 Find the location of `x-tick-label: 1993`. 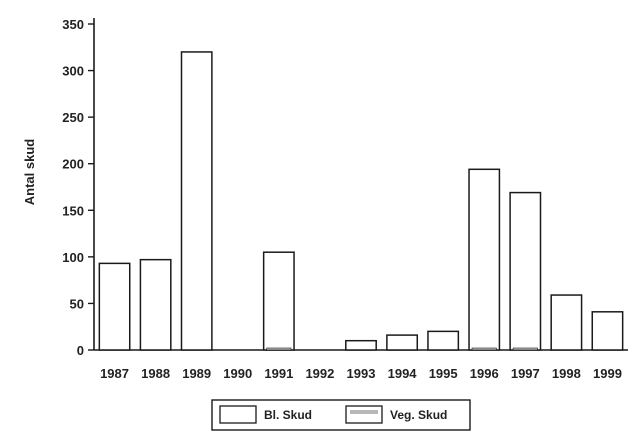

x-tick-label: 1993 is located at coordinates (361, 373).